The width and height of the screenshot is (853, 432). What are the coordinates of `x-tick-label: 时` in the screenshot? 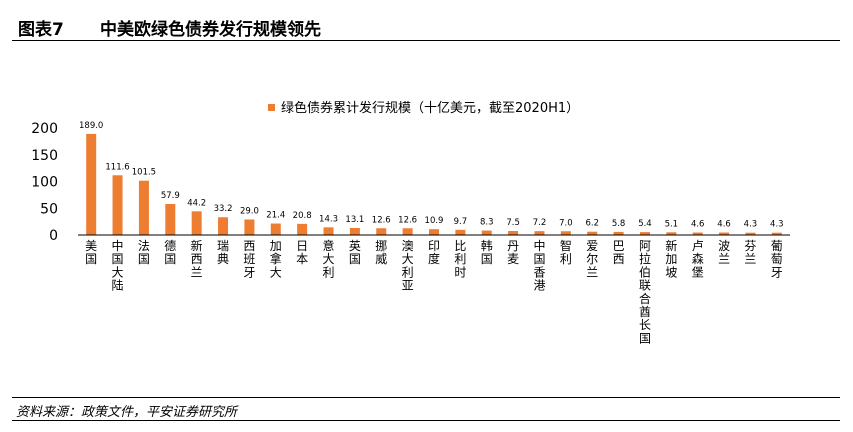 It's located at (460, 272).